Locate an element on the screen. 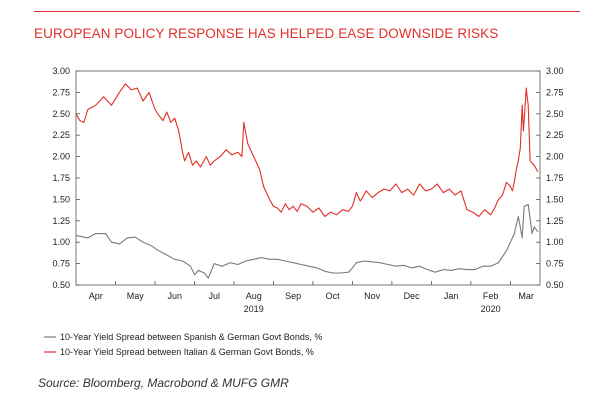 Image resolution: width=600 pixels, height=401 pixels. source-note: Source: Bloomberg, Macrobond & MUFG GMR is located at coordinates (163, 383).